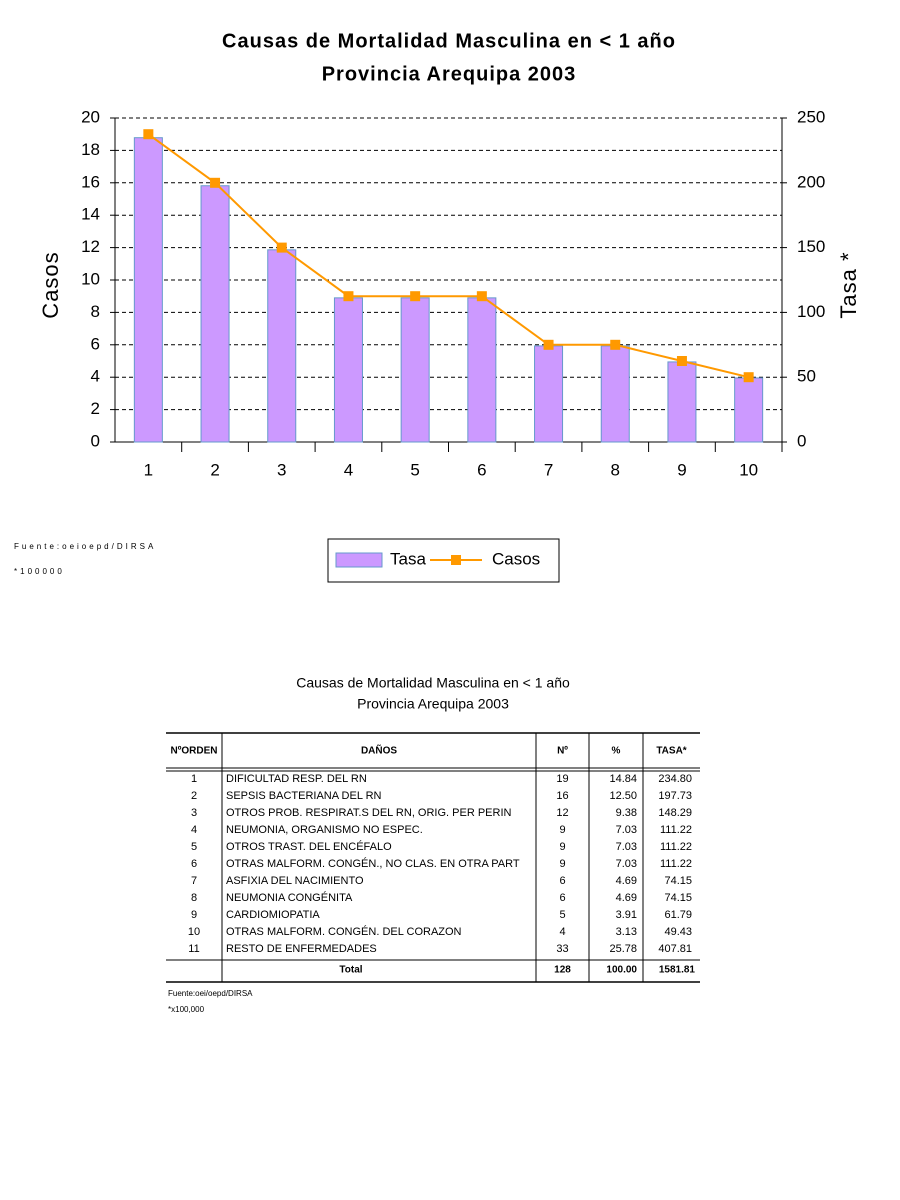 This screenshot has width=900, height=1200. What do you see at coordinates (562, 932) in the screenshot?
I see `table-cell: 4` at bounding box center [562, 932].